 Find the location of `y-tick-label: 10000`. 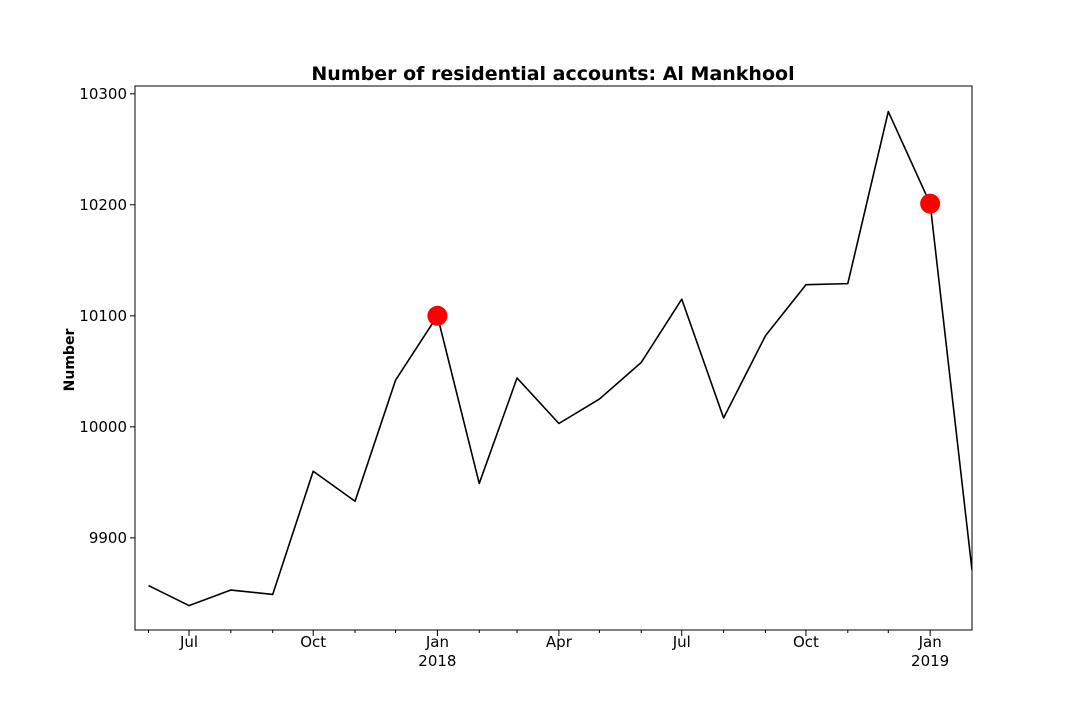

y-tick-label: 10000 is located at coordinates (103, 427).